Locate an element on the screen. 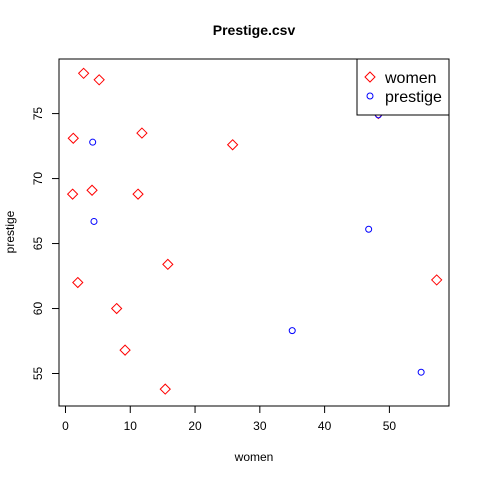 Image resolution: width=480 pixels, height=480 pixels. x-tick-label: 0 is located at coordinates (65, 426).